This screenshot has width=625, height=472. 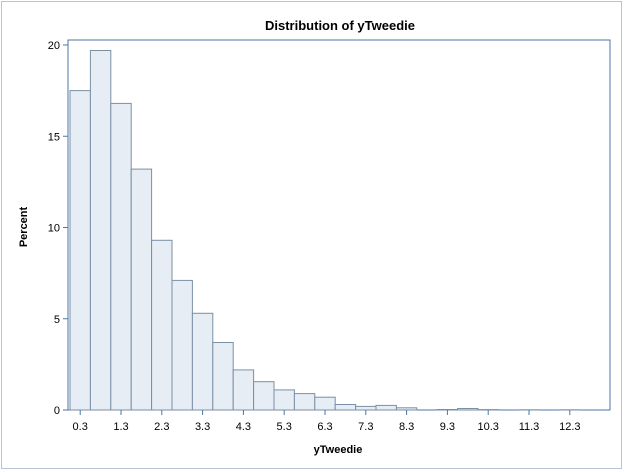 I want to click on y-tick-label: 0, so click(x=57, y=411).